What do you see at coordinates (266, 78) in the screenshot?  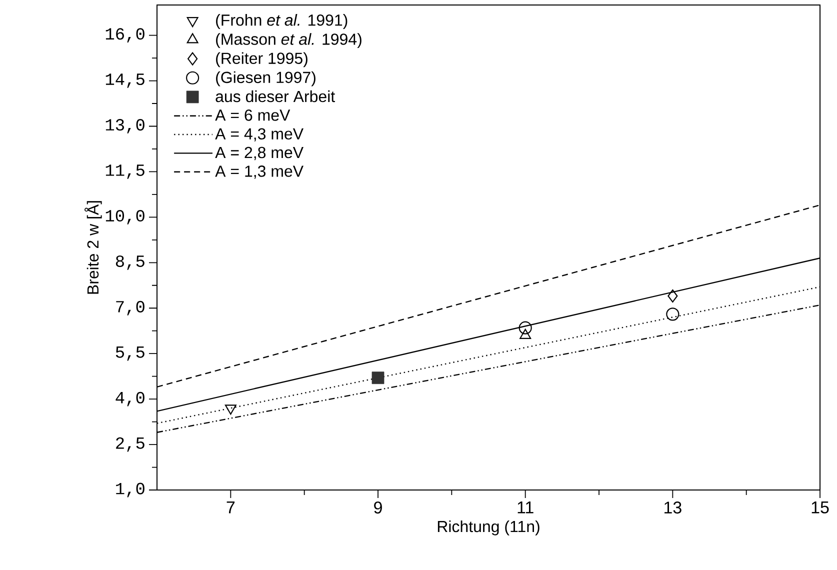 I see `legend-label: (Giesen 1997)` at bounding box center [266, 78].